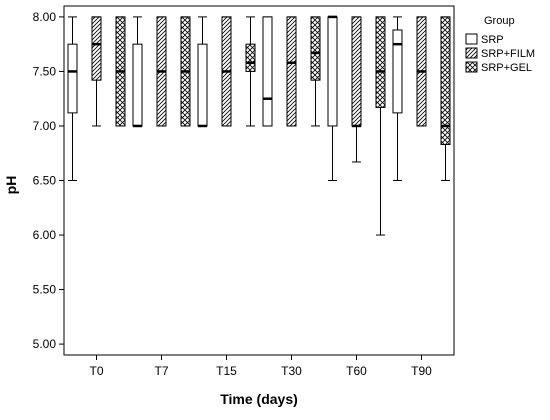 The width and height of the screenshot is (550, 420). Describe the element at coordinates (45, 181) in the screenshot. I see `y-tick-label: 6.50` at that location.